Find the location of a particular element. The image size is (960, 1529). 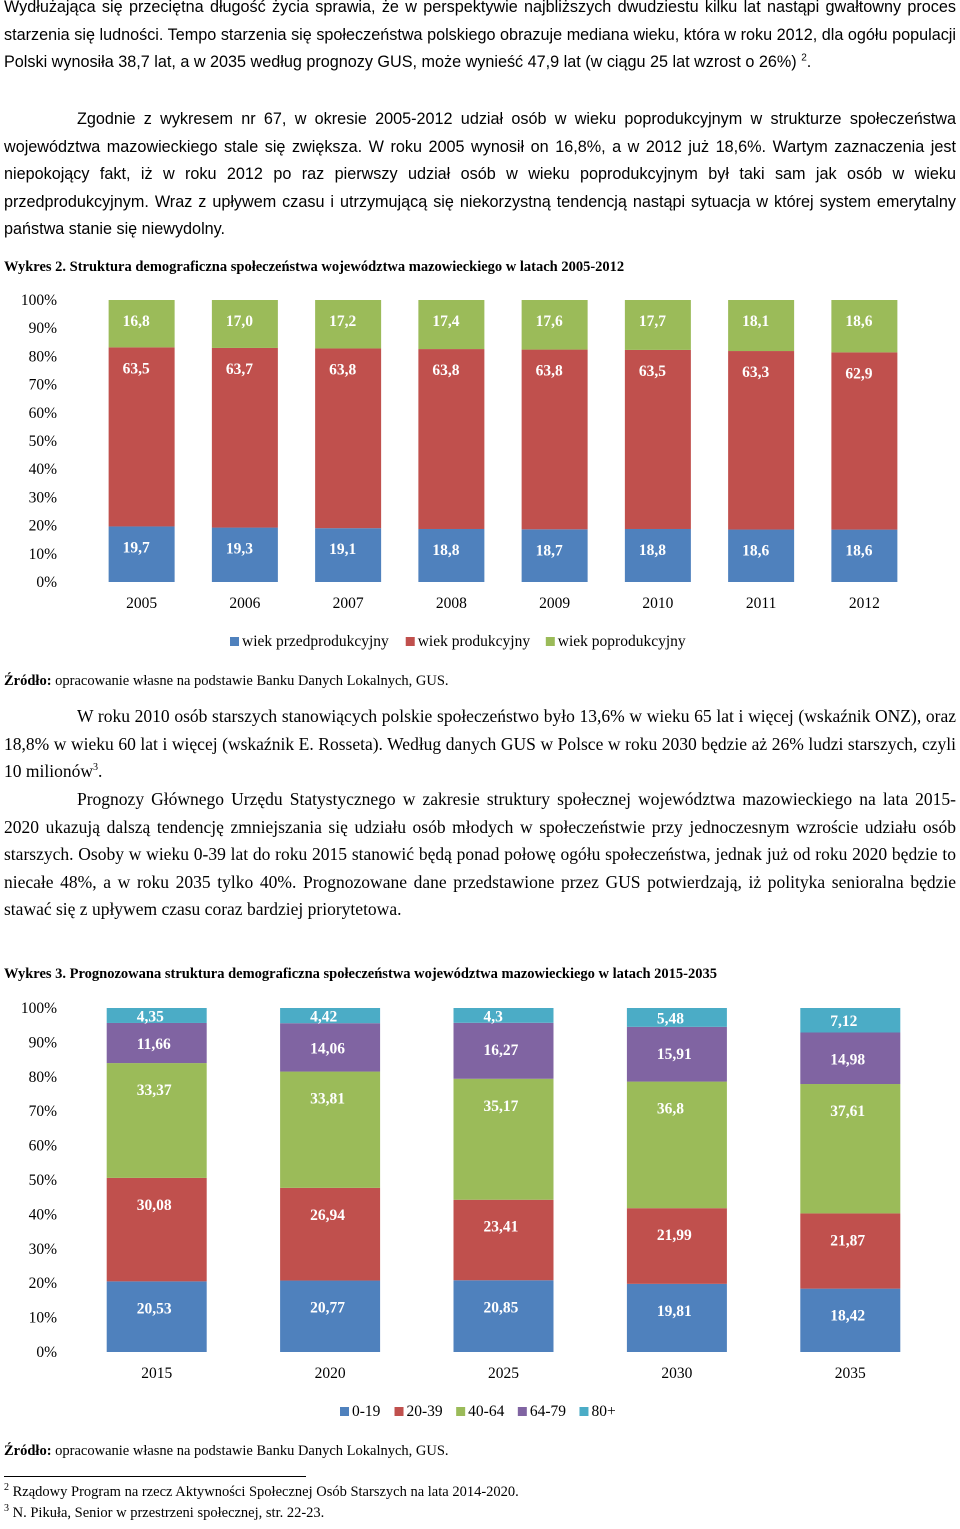

data-label: 35,17 is located at coordinates (501, 1106).